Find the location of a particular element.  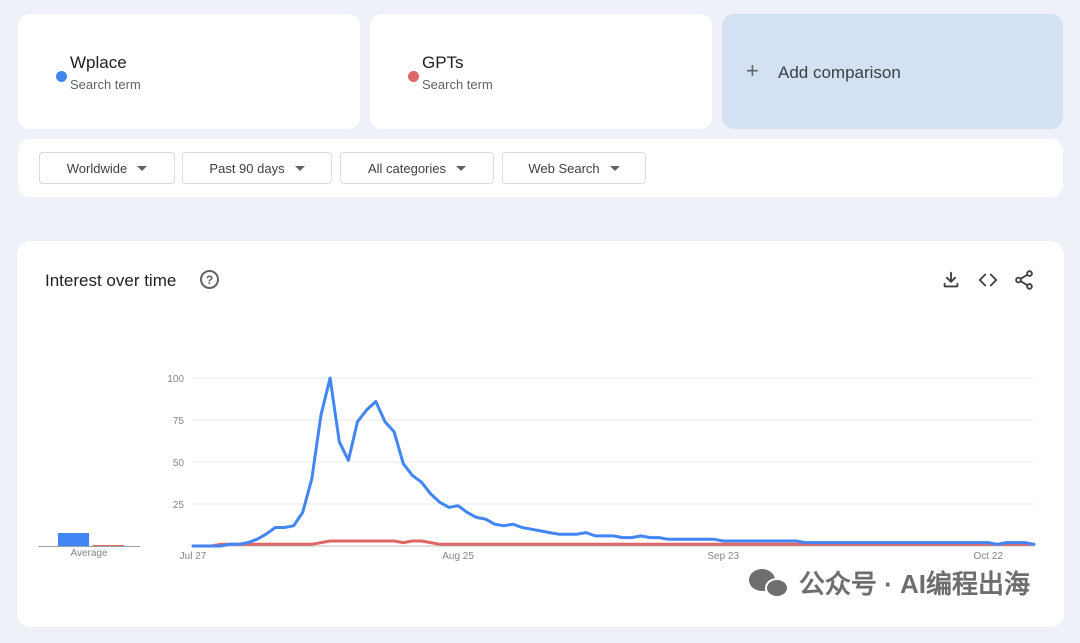

time-range-filter-dropdown: Past 90 days is located at coordinates (257, 168).